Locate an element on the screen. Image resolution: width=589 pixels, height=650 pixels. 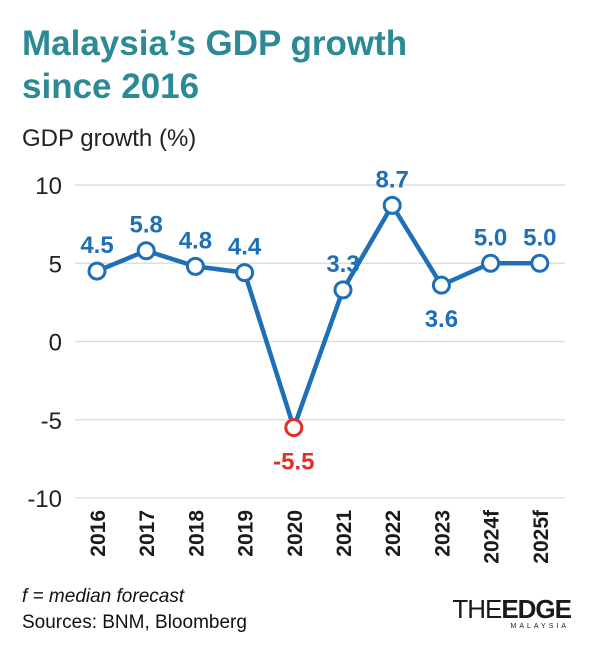
y-tick-label: -5 is located at coordinates (51, 421).